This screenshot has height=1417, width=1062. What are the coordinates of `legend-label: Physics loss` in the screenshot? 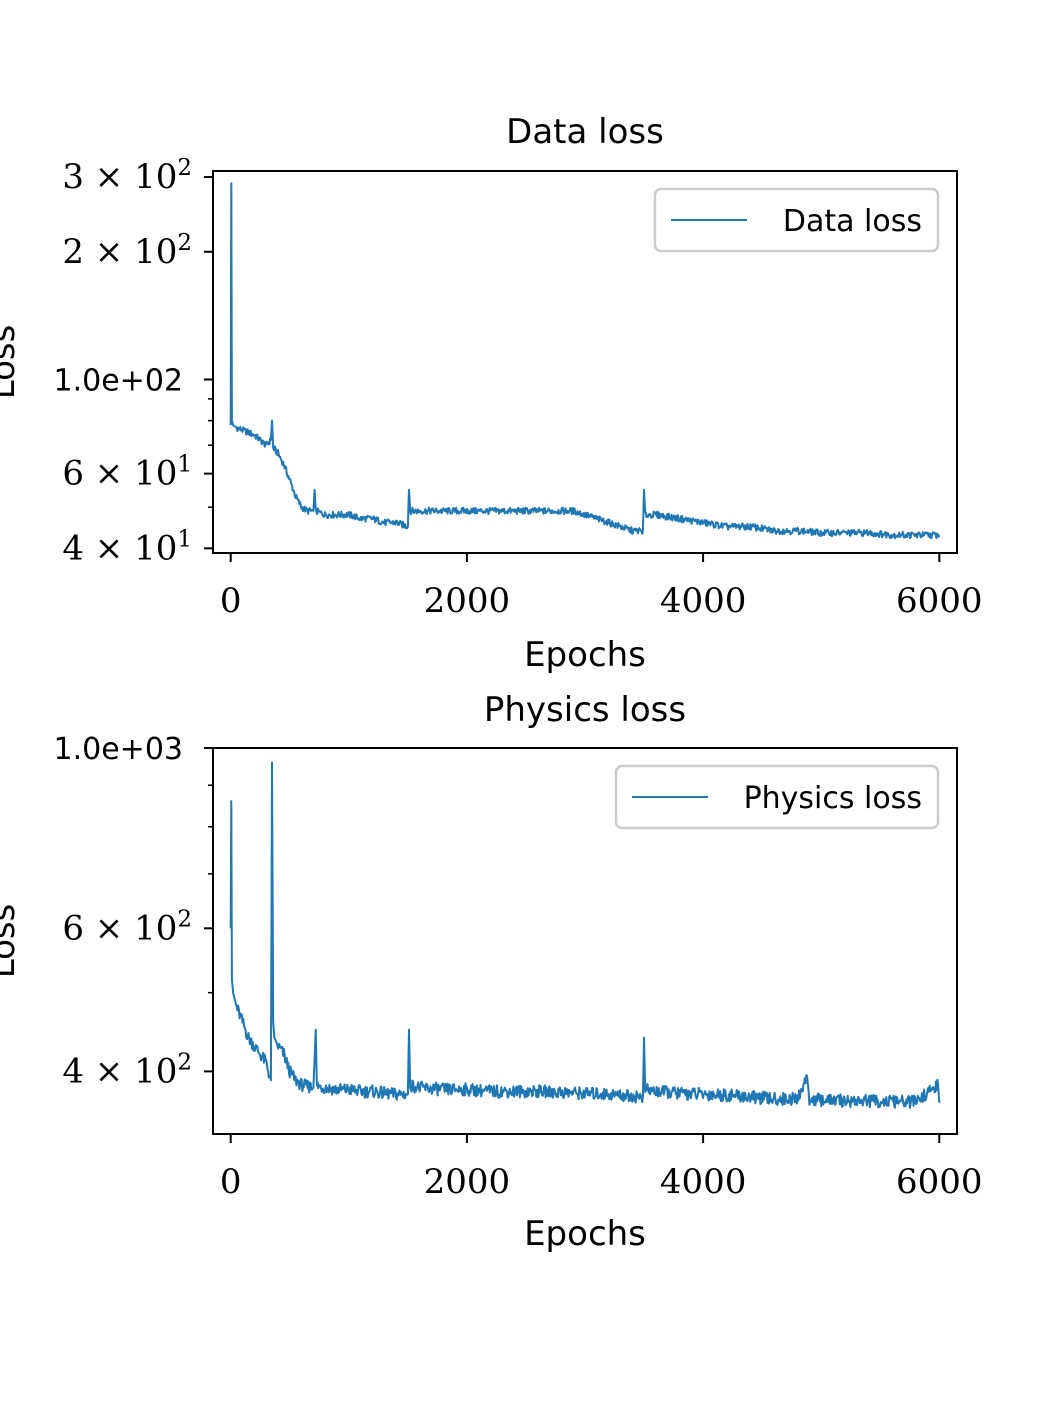 It's located at (833, 798).